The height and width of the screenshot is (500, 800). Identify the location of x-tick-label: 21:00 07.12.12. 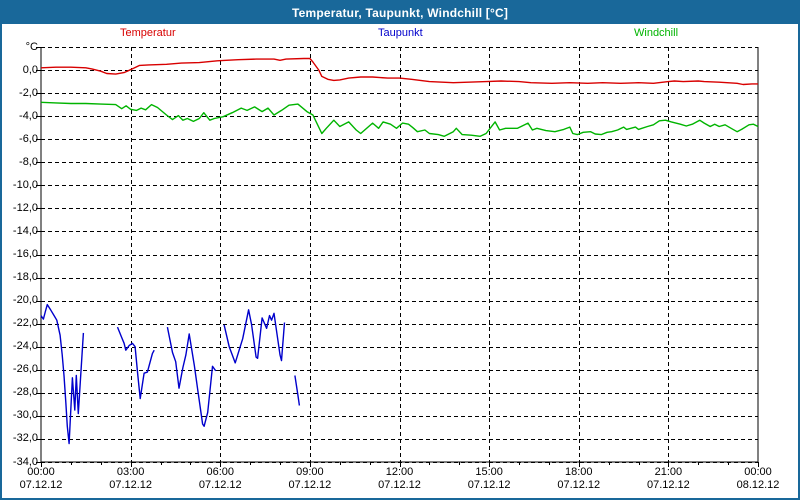
(668, 479).